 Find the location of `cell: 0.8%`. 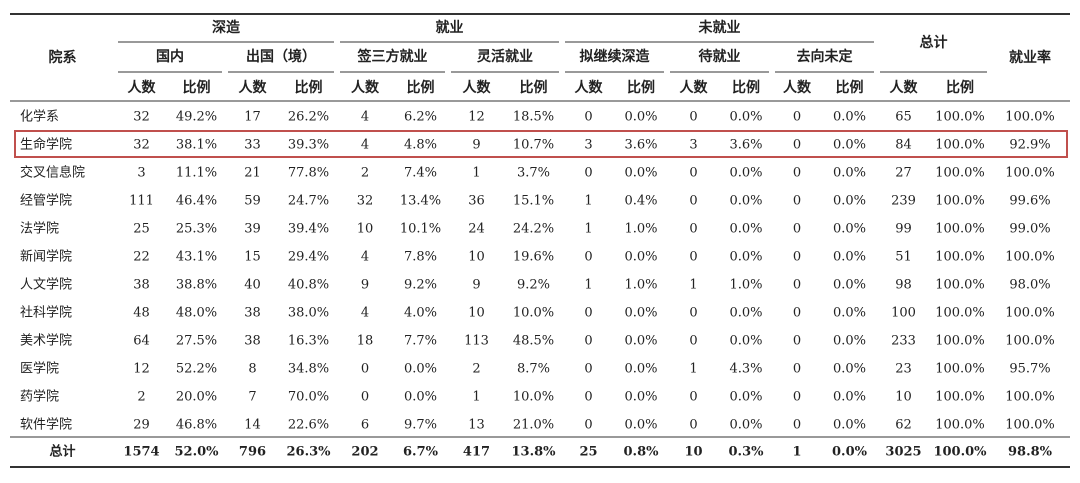

cell: 0.8% is located at coordinates (642, 452).